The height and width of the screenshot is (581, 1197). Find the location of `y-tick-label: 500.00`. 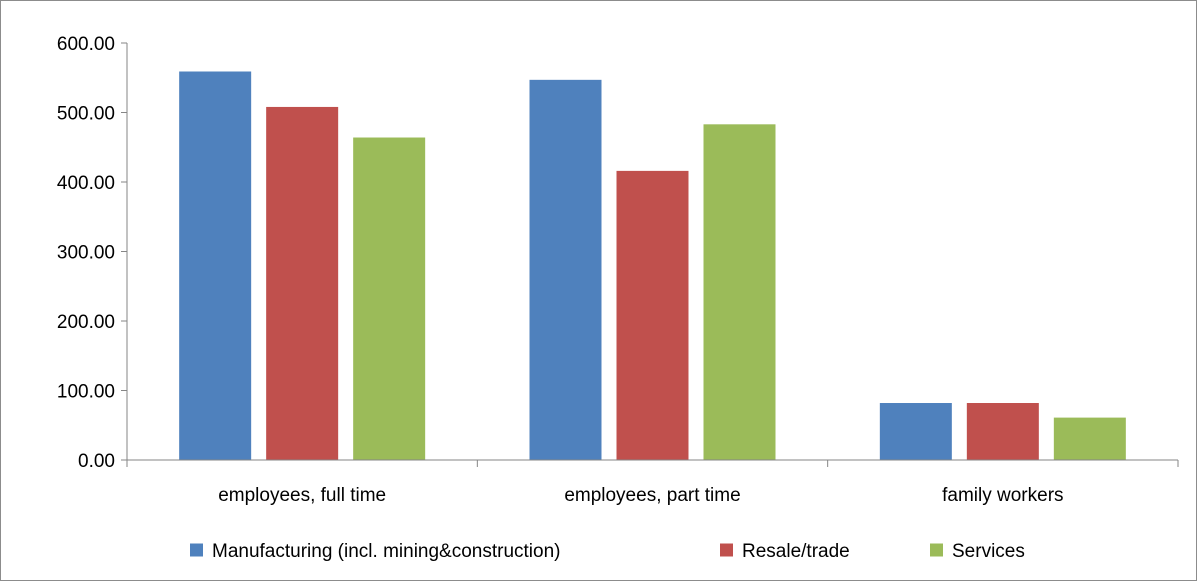

y-tick-label: 500.00 is located at coordinates (86, 114).